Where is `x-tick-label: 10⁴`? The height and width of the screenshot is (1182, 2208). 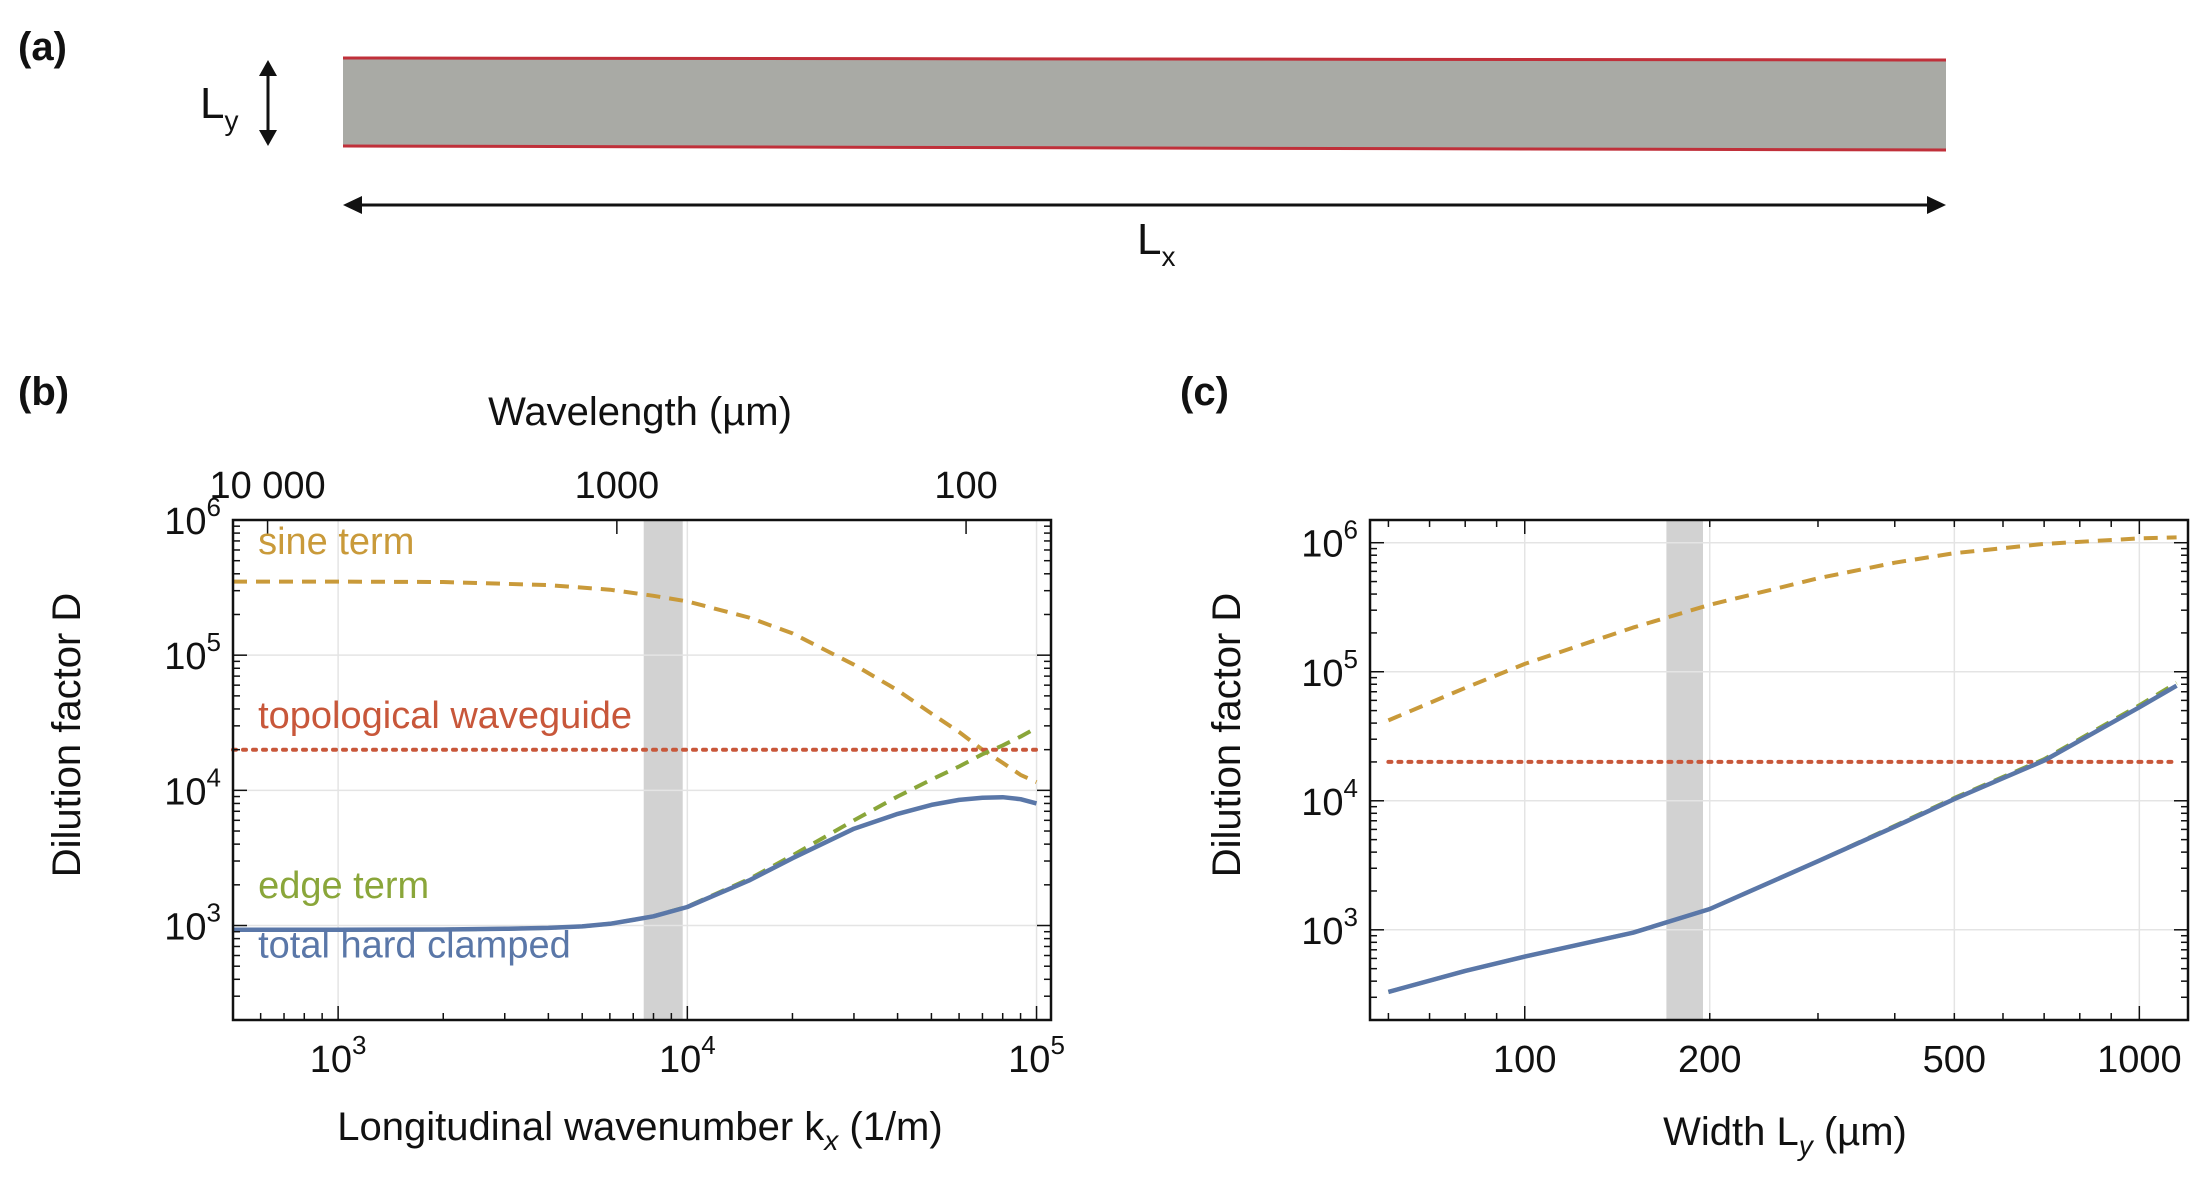
x-tick-label: 10⁴ is located at coordinates (687, 1055).